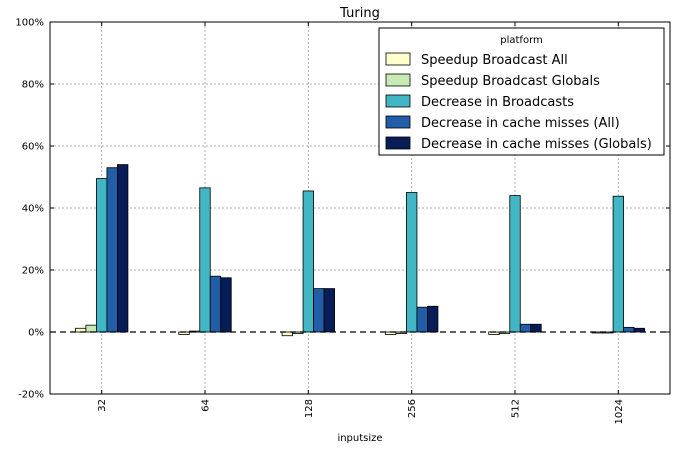 This screenshot has width=681, height=449. Describe the element at coordinates (206, 405) in the screenshot. I see `x-tick-label: 64` at that location.